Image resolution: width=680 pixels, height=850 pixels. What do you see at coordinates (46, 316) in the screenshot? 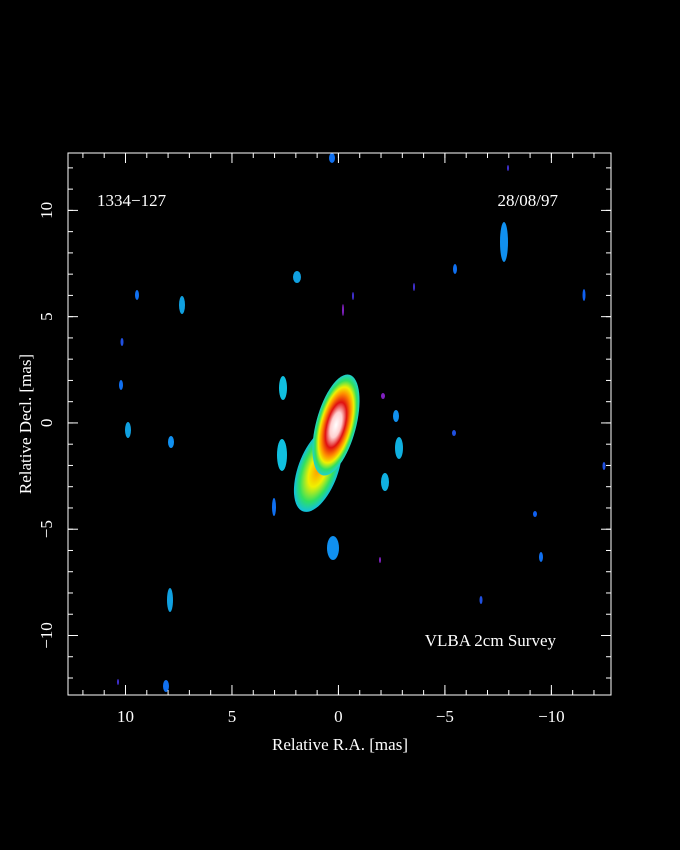
I see `y-tick-label: 5` at bounding box center [46, 316].